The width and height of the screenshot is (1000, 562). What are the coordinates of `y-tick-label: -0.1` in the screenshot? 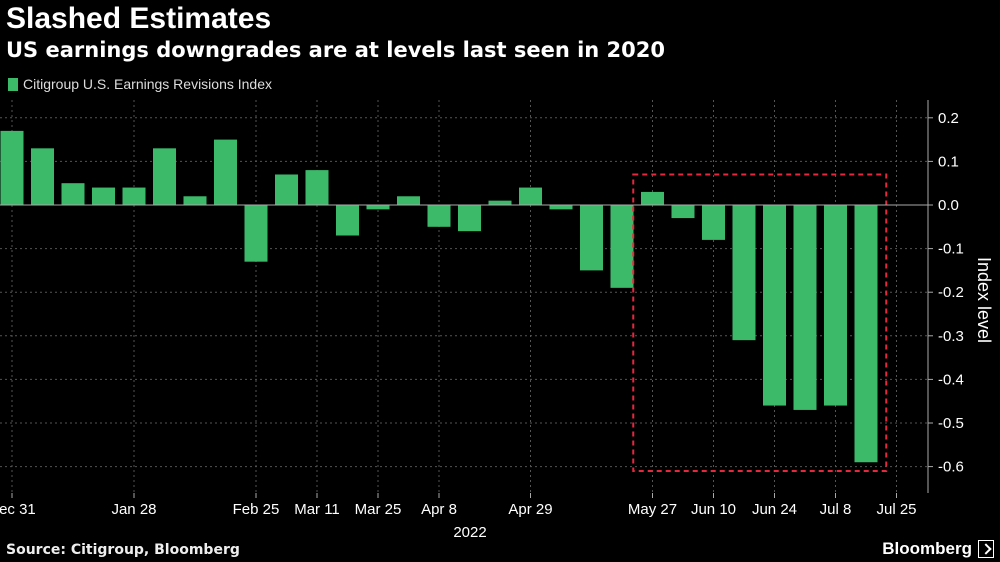 It's located at (951, 249).